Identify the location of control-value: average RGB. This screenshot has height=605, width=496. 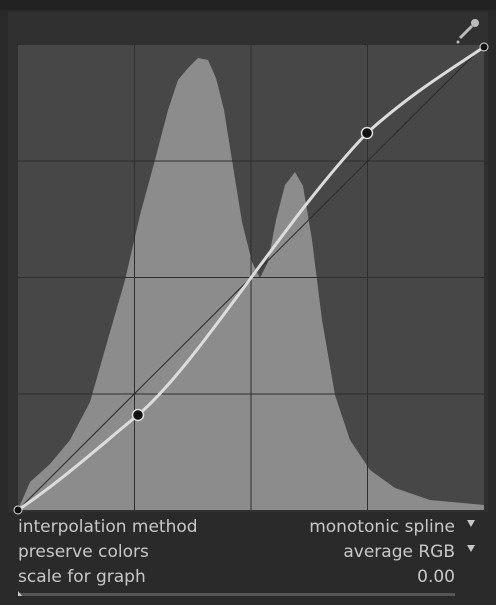
(399, 552).